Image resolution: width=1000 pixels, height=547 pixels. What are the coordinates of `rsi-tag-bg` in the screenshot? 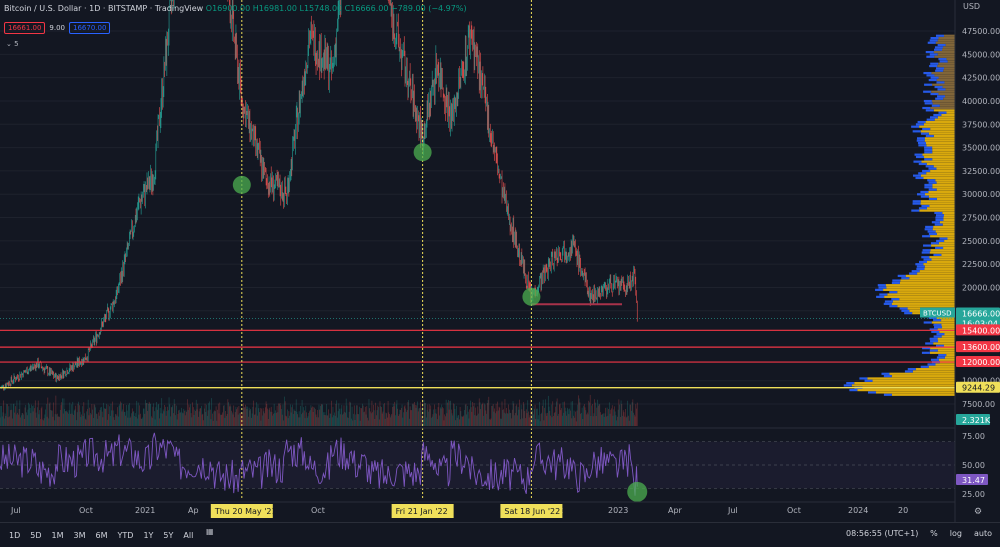 It's located at (972, 479).